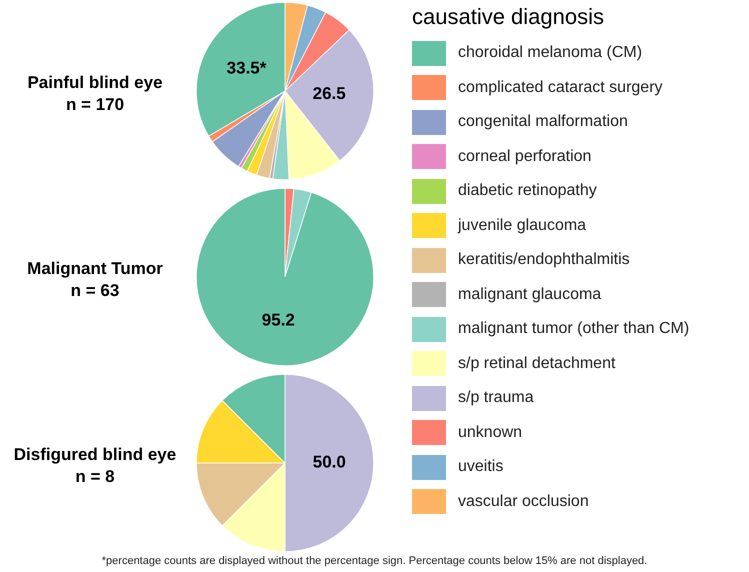 The height and width of the screenshot is (572, 749). I want to click on data-label: 95.2, so click(278, 320).